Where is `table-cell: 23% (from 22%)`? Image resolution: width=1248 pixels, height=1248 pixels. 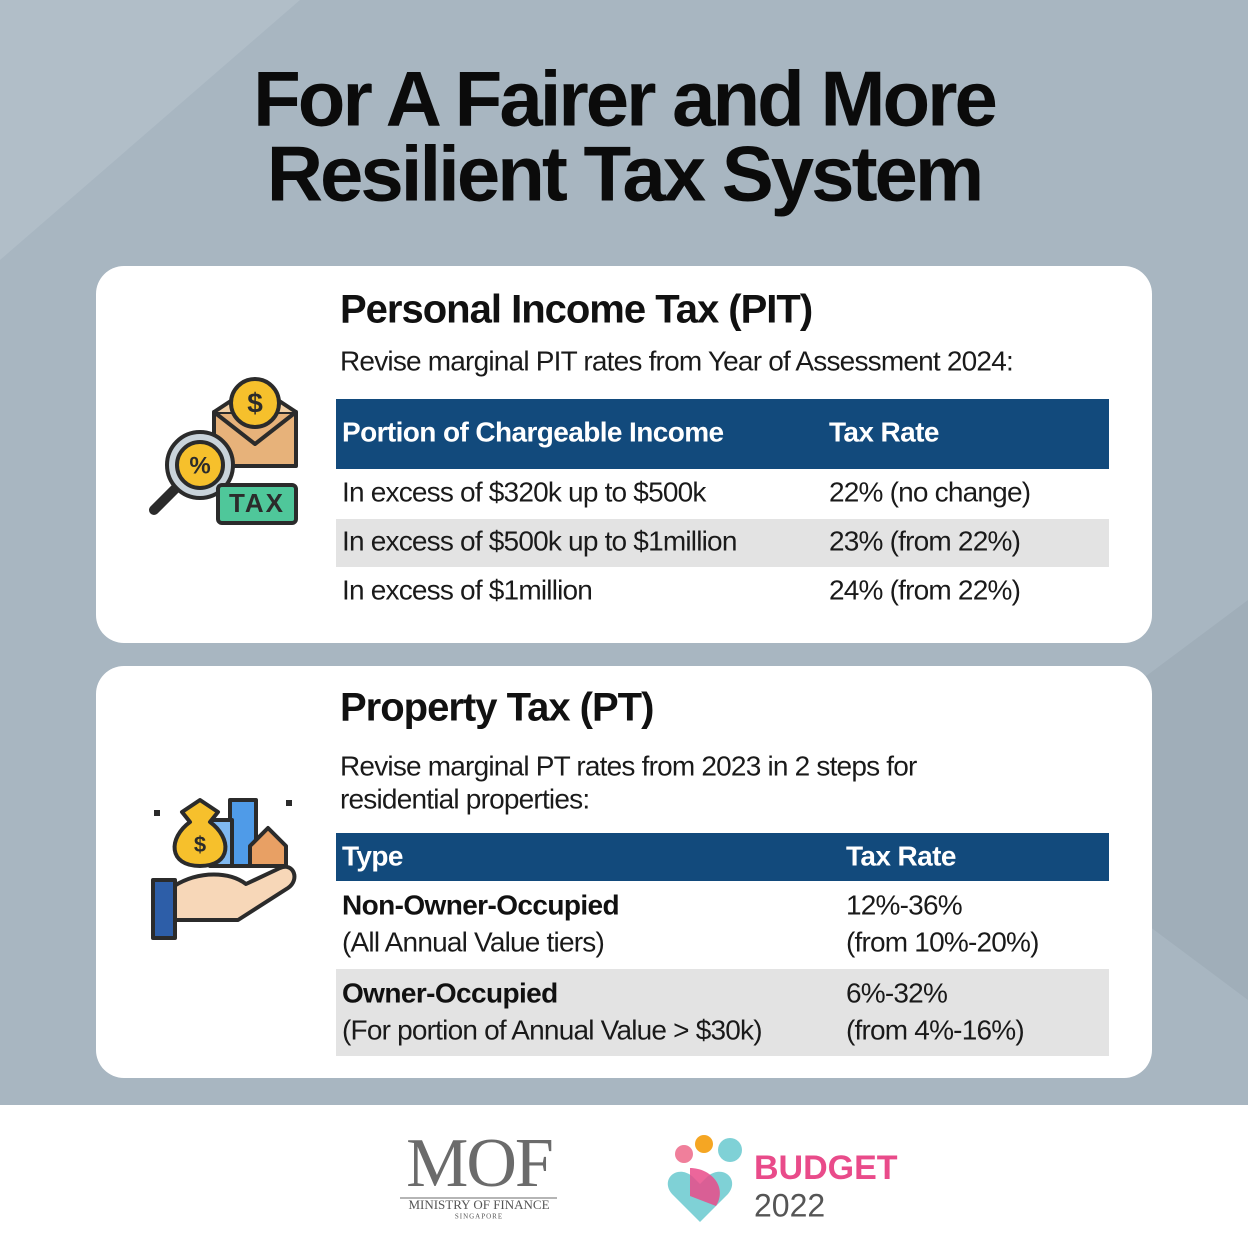 table-cell: 23% (from 22%) is located at coordinates (924, 540).